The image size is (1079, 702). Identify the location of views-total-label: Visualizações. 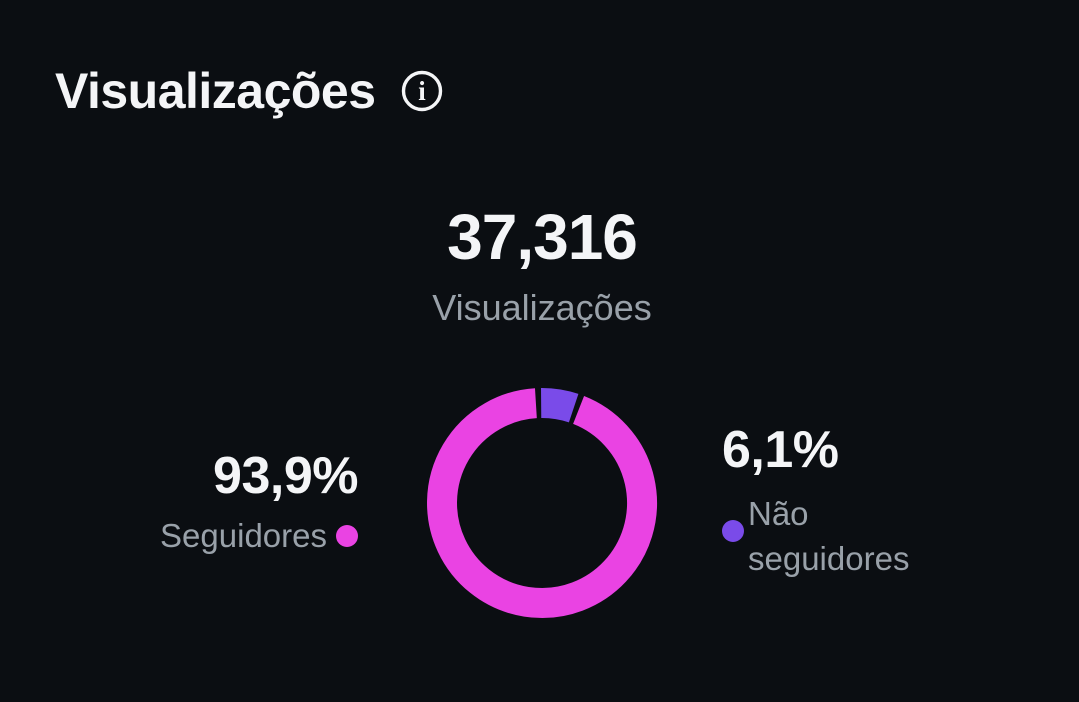
(542, 308).